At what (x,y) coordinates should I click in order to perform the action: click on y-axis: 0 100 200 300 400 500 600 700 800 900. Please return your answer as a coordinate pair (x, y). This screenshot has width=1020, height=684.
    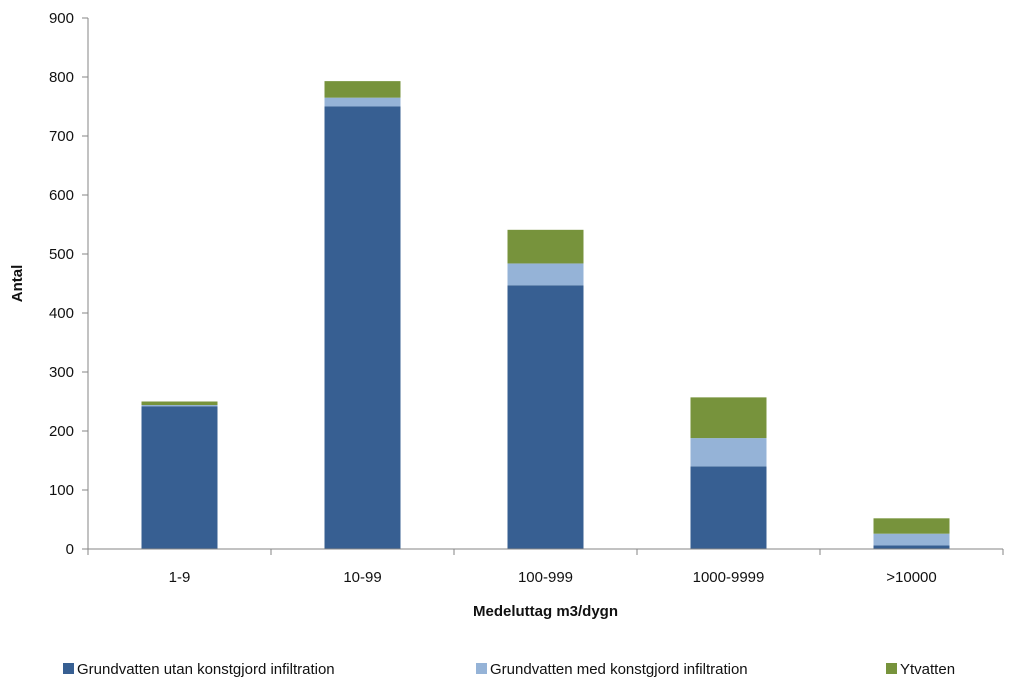
    Looking at the image, I should click on (69, 284).